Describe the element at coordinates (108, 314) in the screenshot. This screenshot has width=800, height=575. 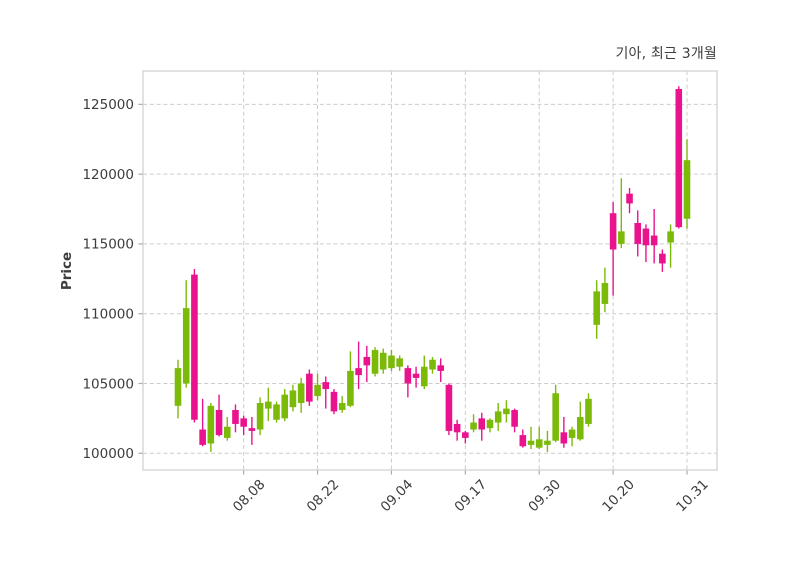
I see `y-tick-label: 110000` at that location.